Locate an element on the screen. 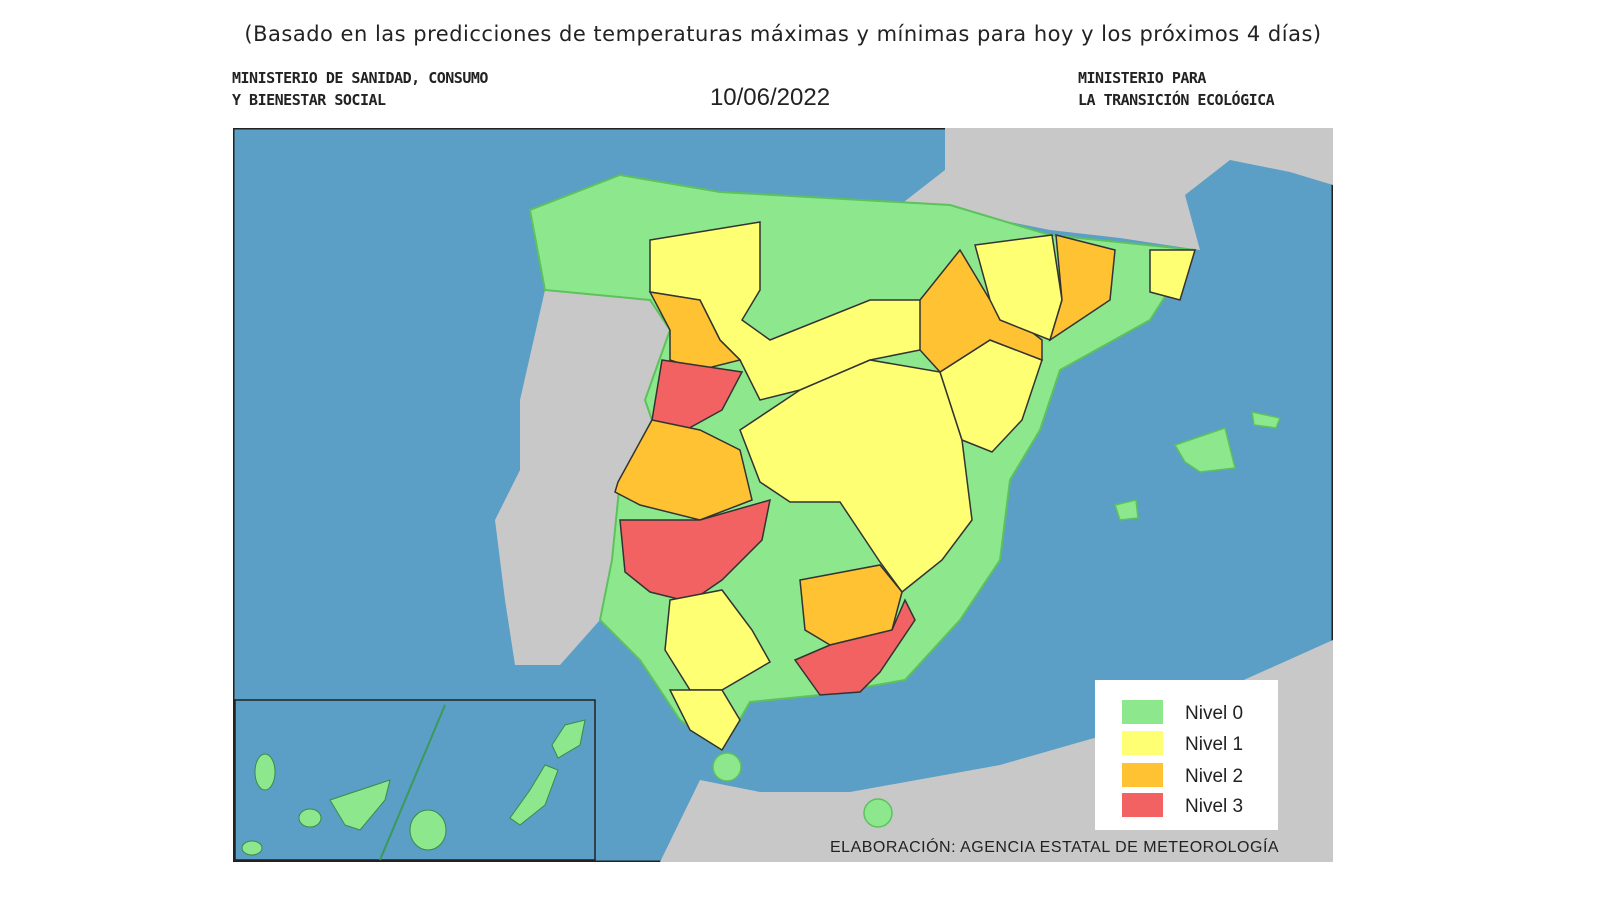 The image size is (1600, 900). island-mallorca is located at coordinates (1204, 450).